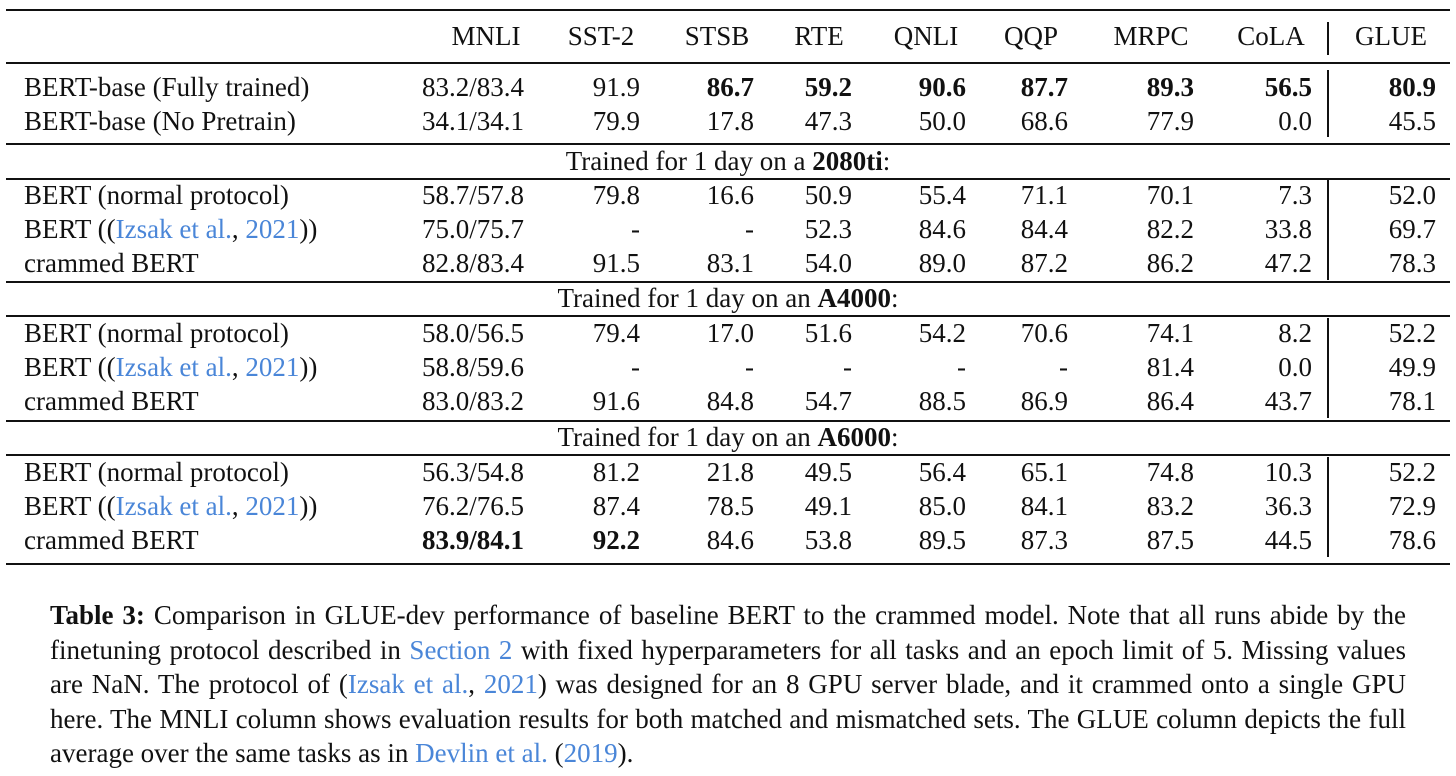  I want to click on value-cell: 54.7, so click(828, 401).